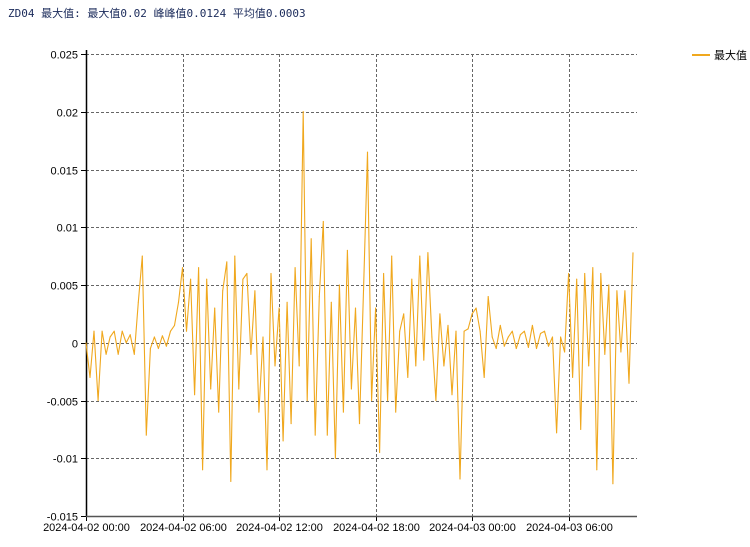  I want to click on x-tick-label: 2024-04-02 12:00, so click(279, 528).